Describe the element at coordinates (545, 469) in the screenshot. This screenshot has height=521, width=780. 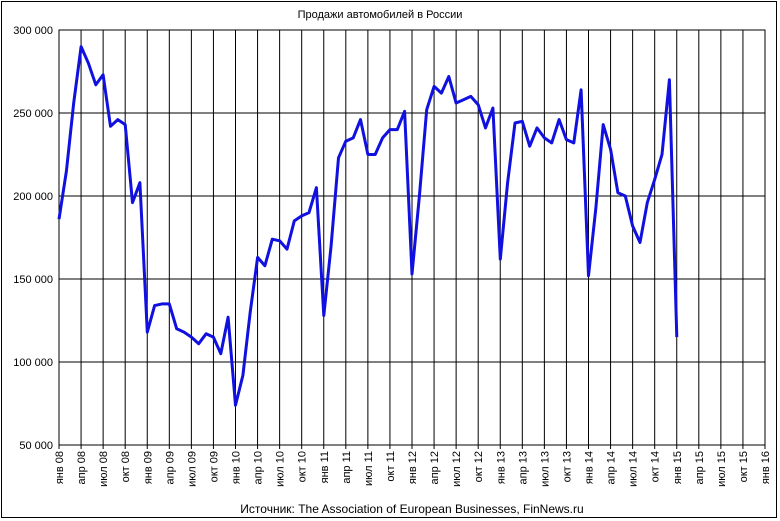
I see `x-tick-label: июл 13` at that location.